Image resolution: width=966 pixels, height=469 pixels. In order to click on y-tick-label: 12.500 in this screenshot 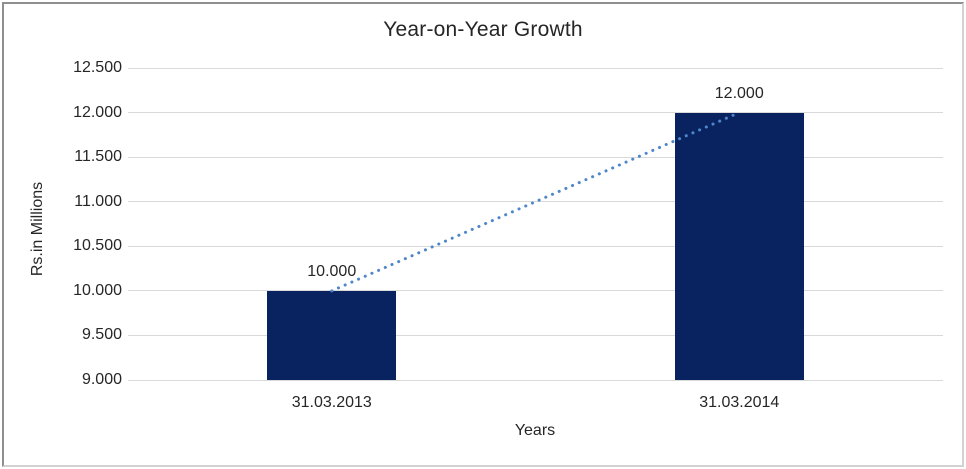, I will do `click(97, 67)`.